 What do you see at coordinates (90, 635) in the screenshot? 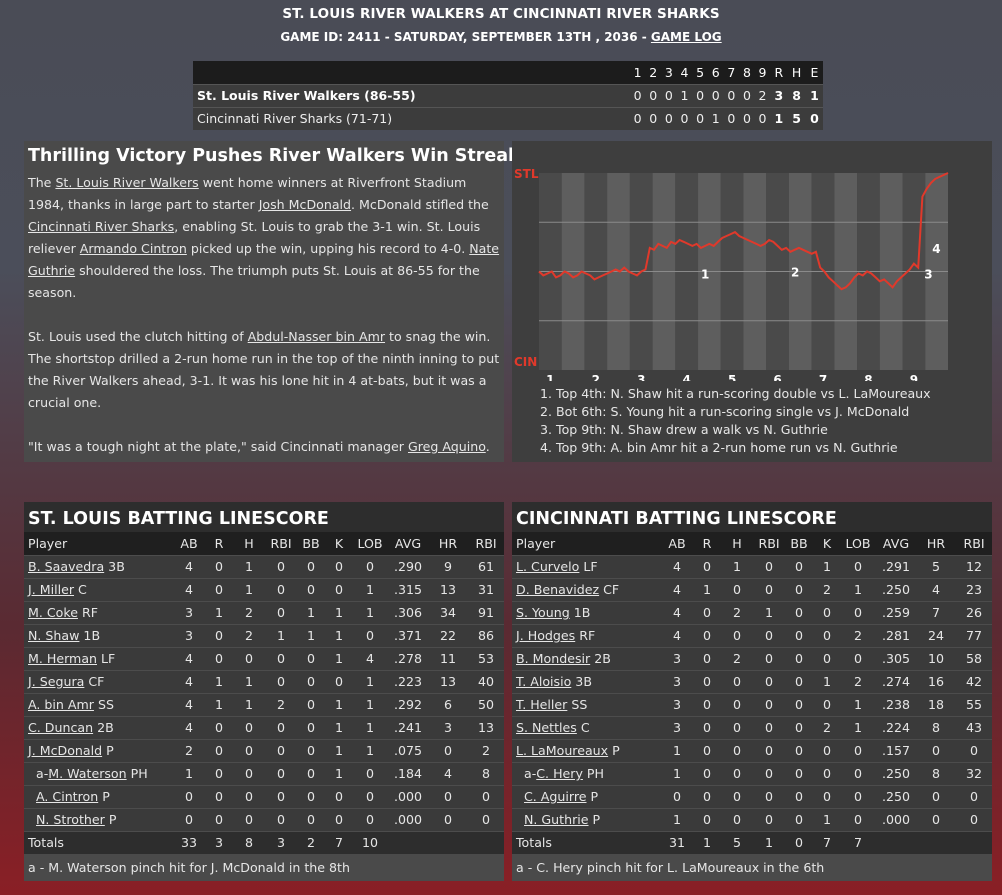
I see `player-position: 1B` at bounding box center [90, 635].